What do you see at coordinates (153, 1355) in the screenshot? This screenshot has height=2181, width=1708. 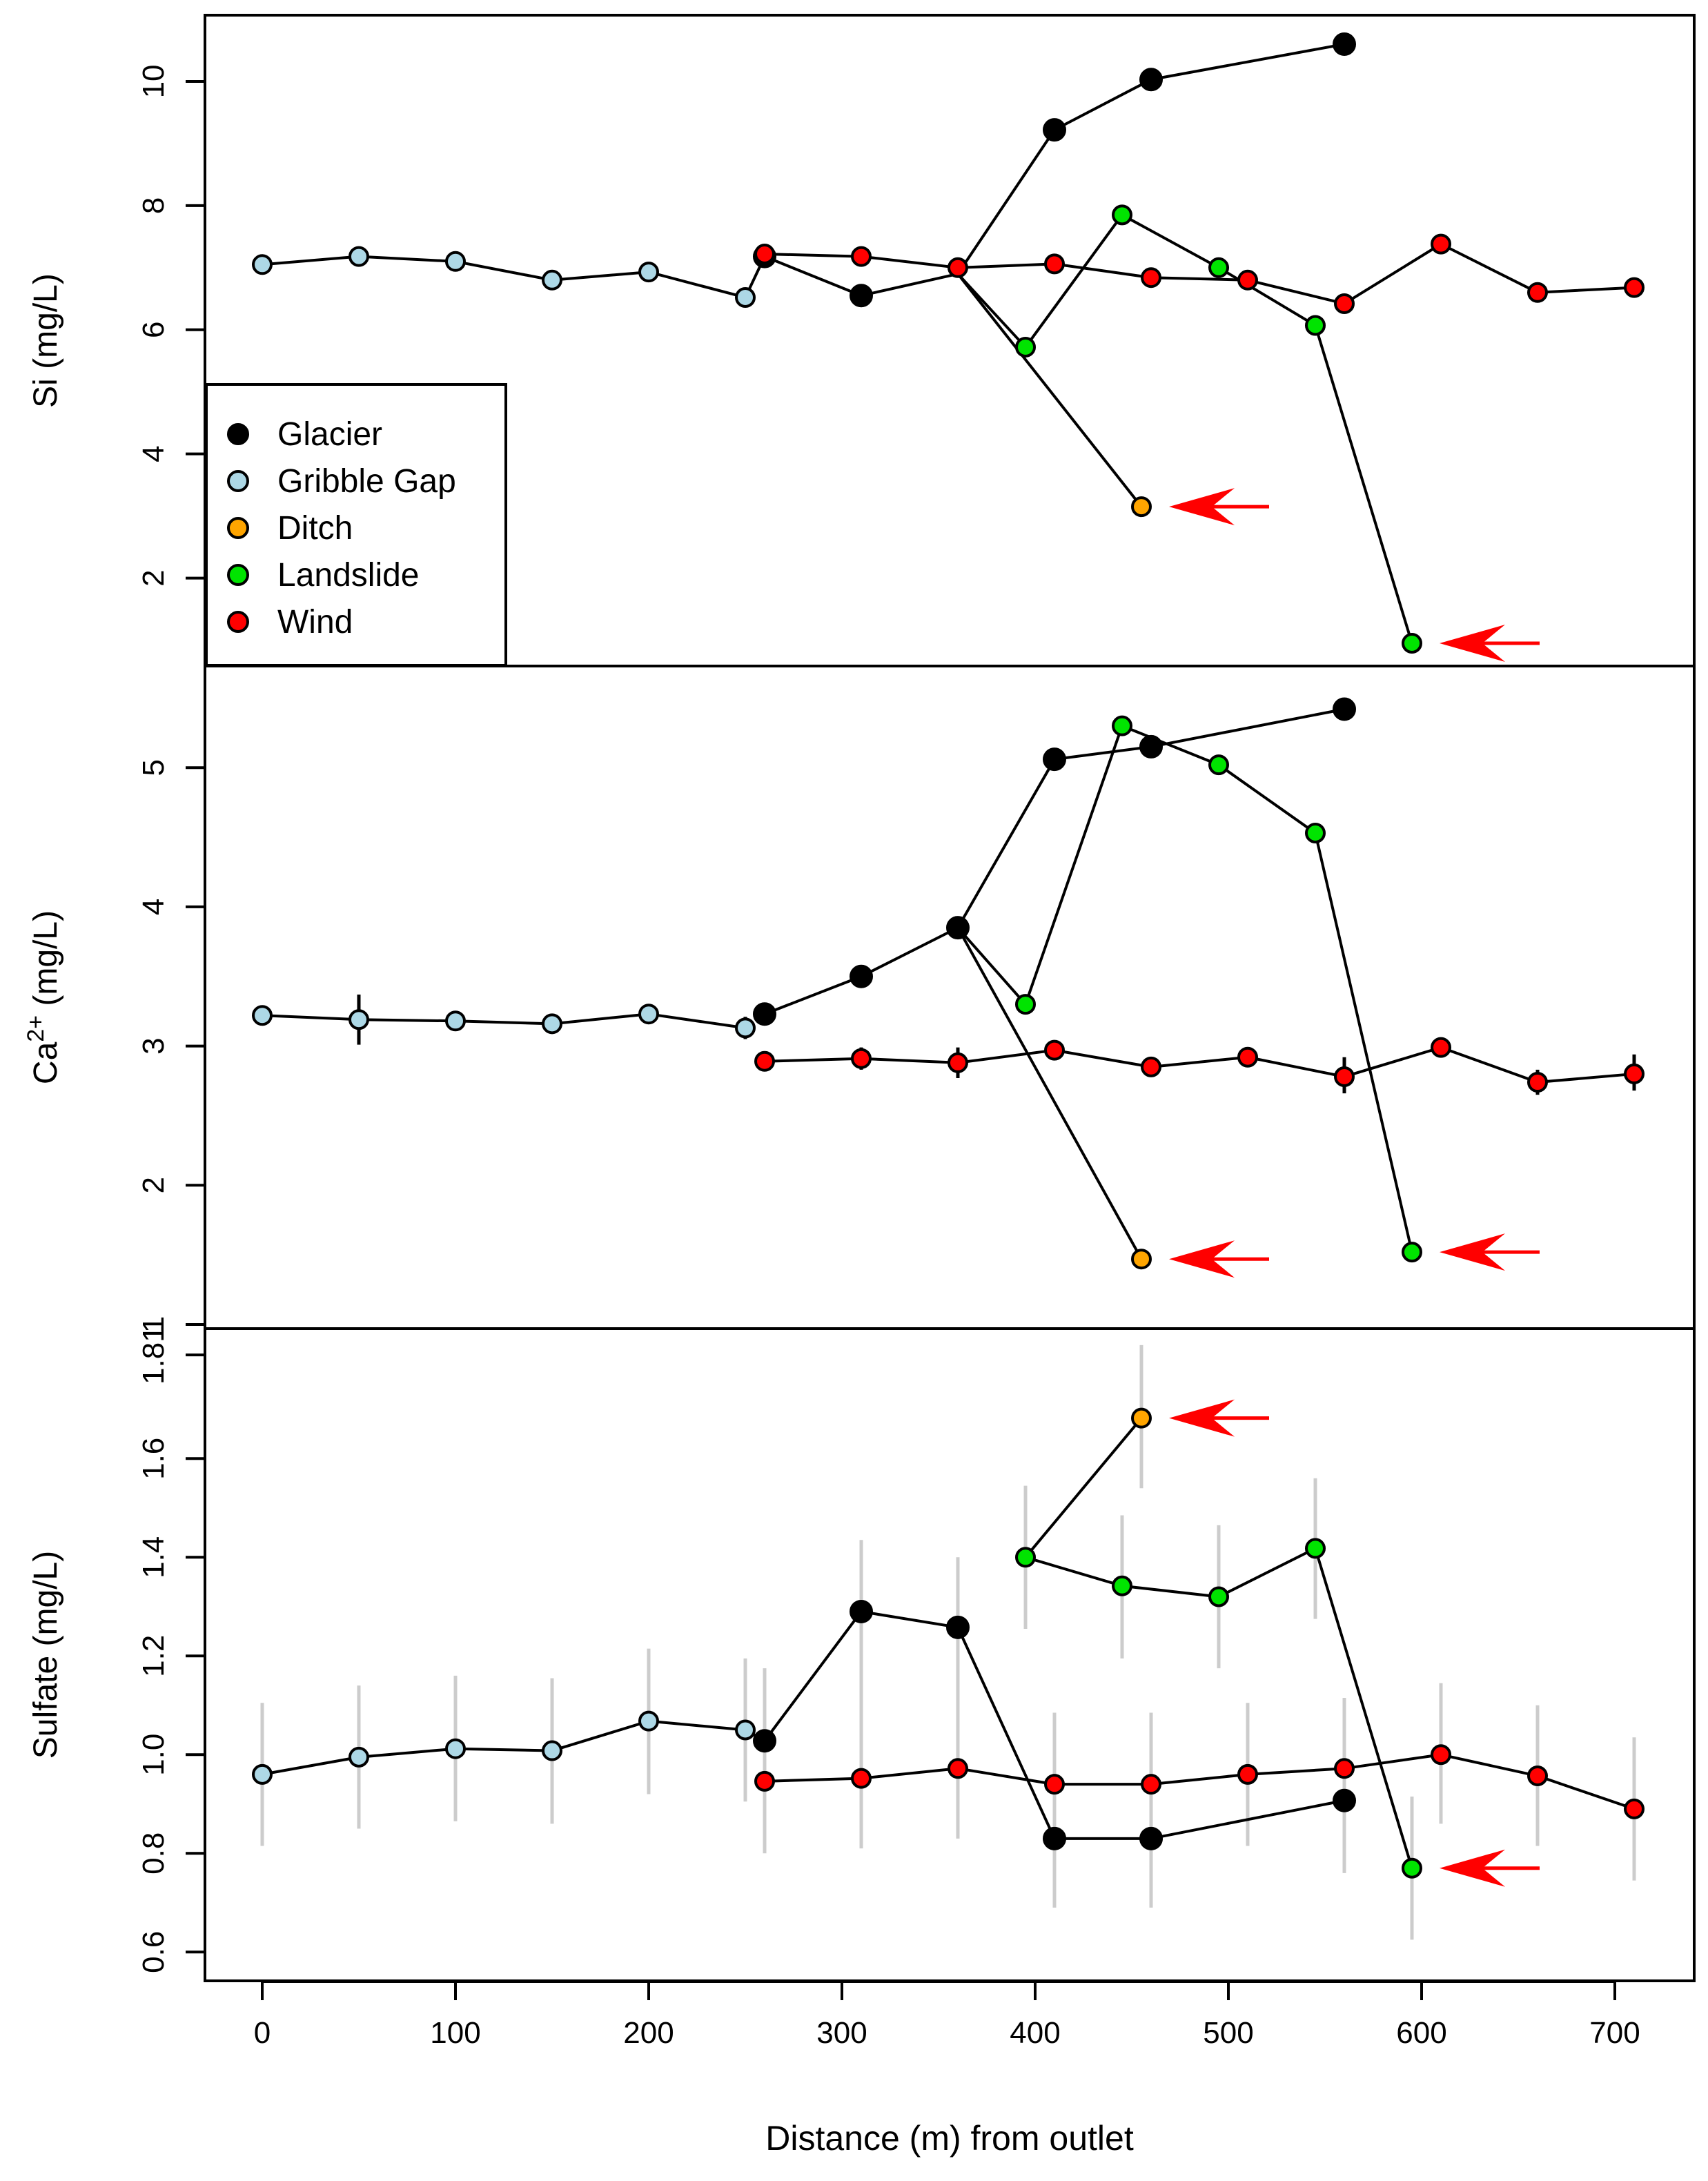 I see `y-tick-label: 1.81` at bounding box center [153, 1355].